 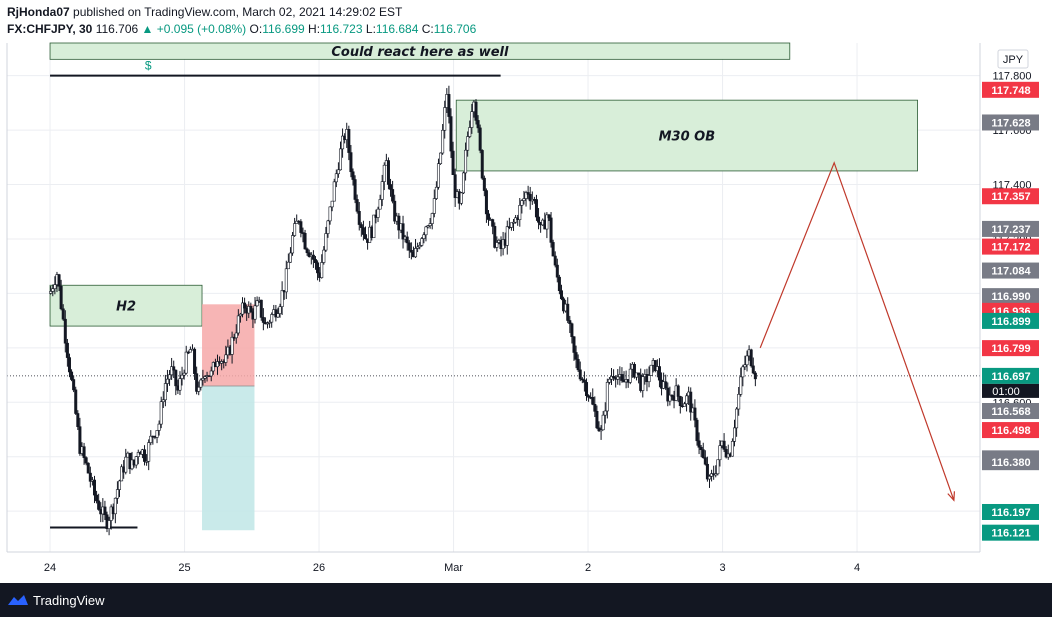 What do you see at coordinates (1010, 230) in the screenshot?
I see `price-tag: 117.237` at bounding box center [1010, 230].